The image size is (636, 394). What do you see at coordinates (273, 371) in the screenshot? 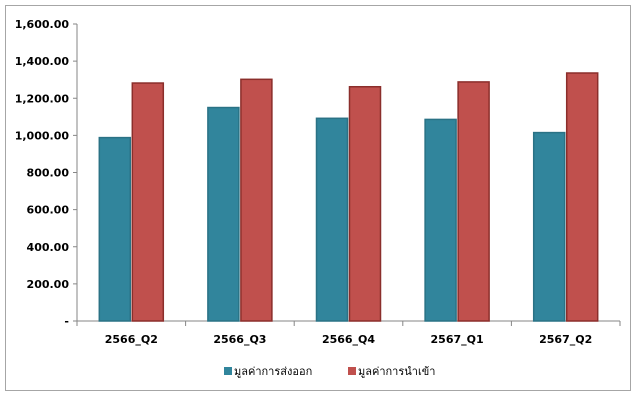
I see `legend-label: มูลค่าการส่งออก` at bounding box center [273, 371].